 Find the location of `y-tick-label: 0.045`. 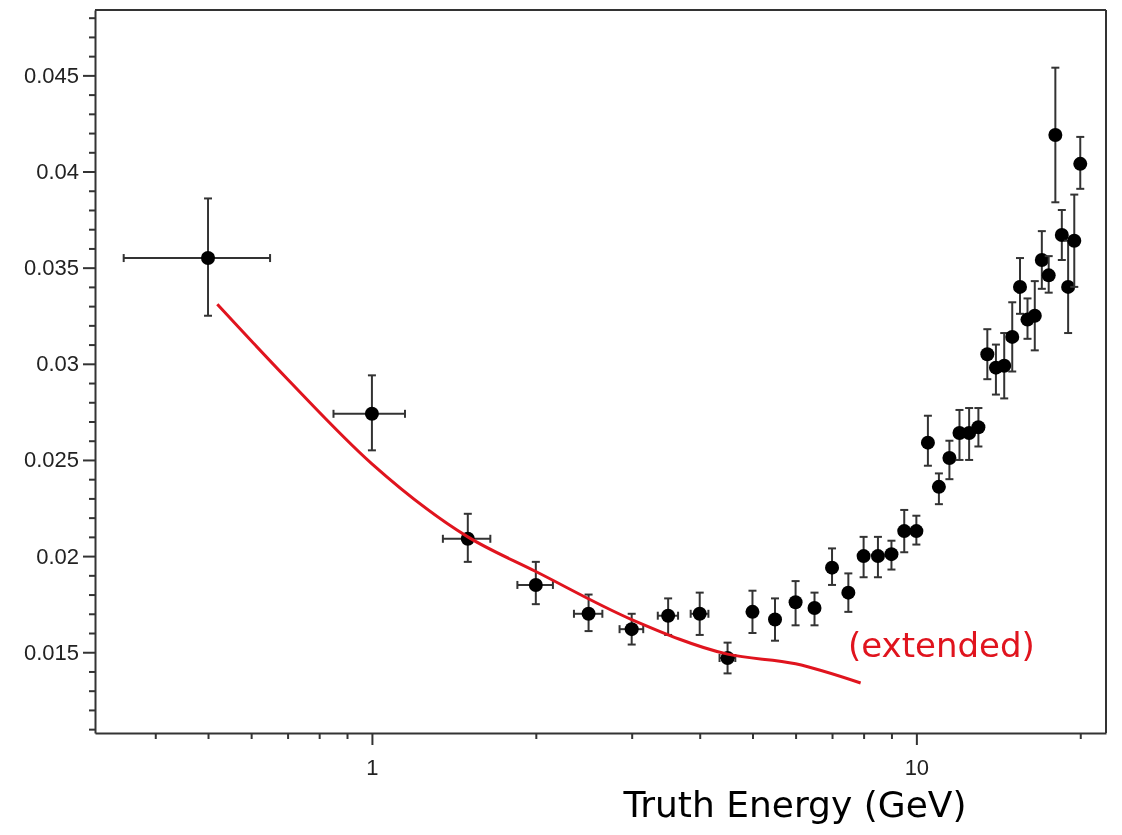

y-tick-label: 0.045 is located at coordinates (51, 75).